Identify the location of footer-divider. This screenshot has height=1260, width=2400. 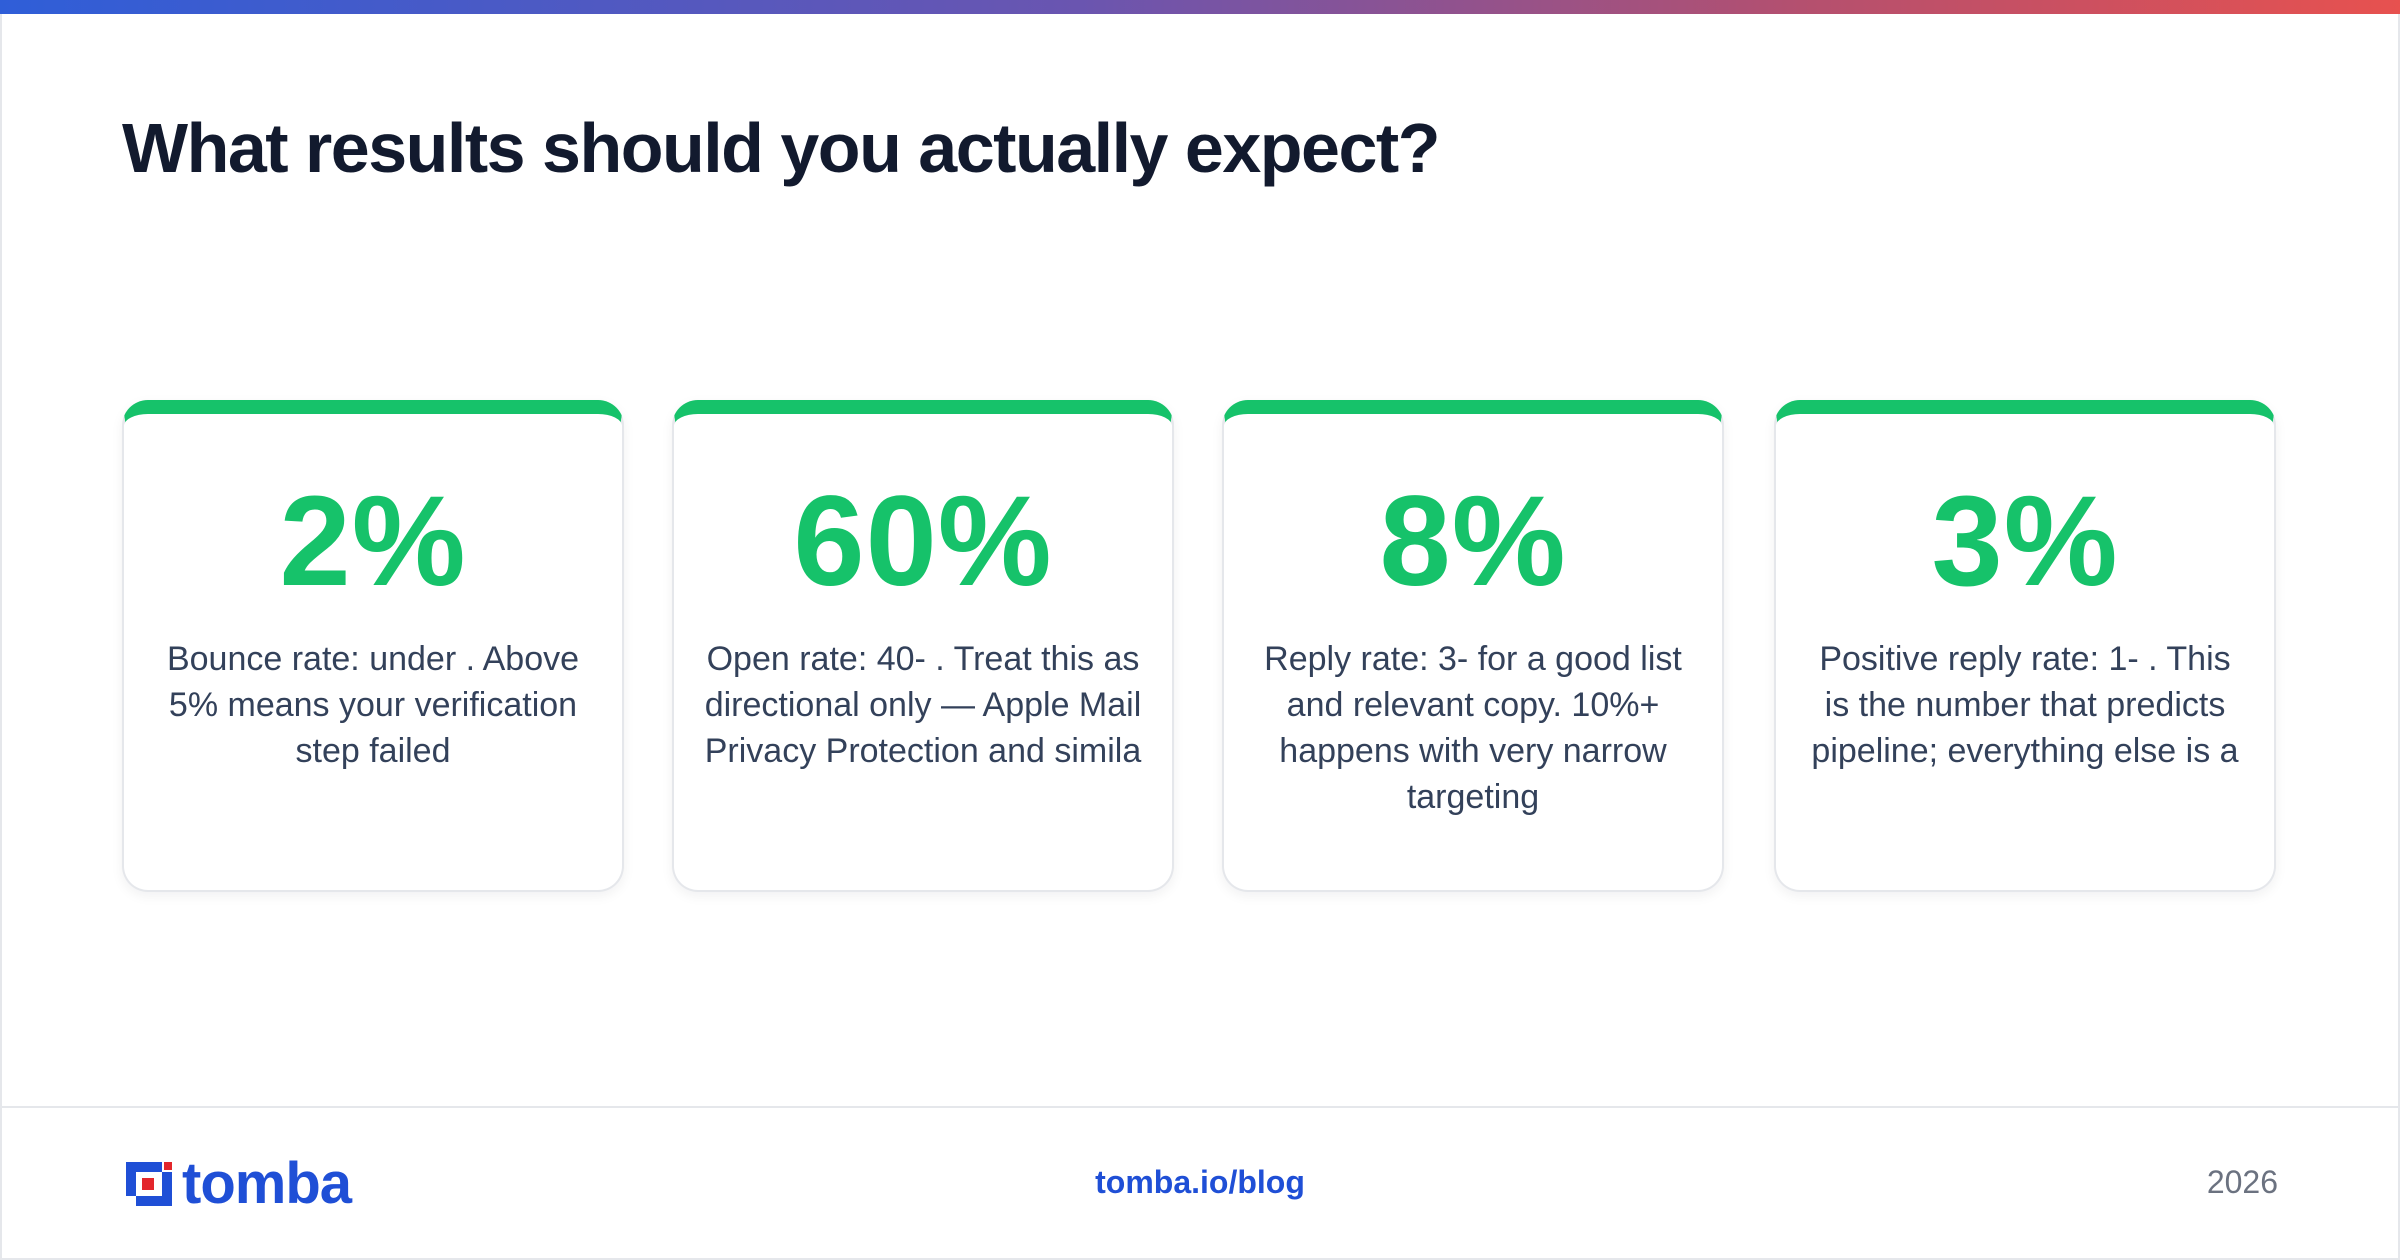
(1200, 1107).